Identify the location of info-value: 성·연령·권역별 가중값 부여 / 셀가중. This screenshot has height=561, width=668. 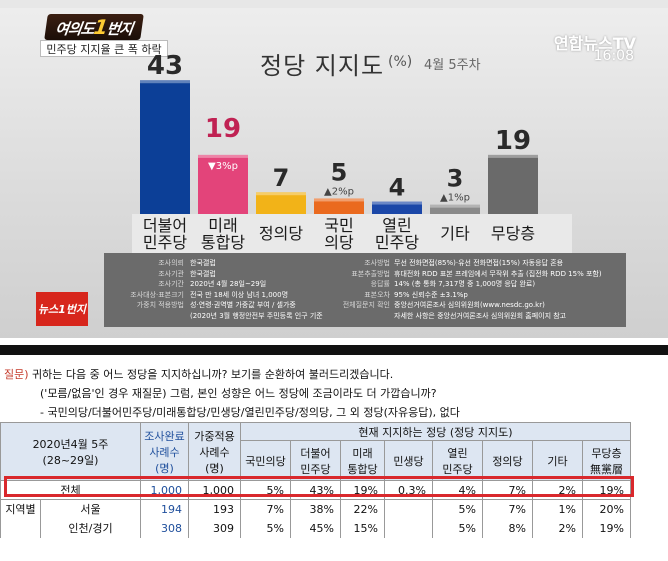
(243, 305).